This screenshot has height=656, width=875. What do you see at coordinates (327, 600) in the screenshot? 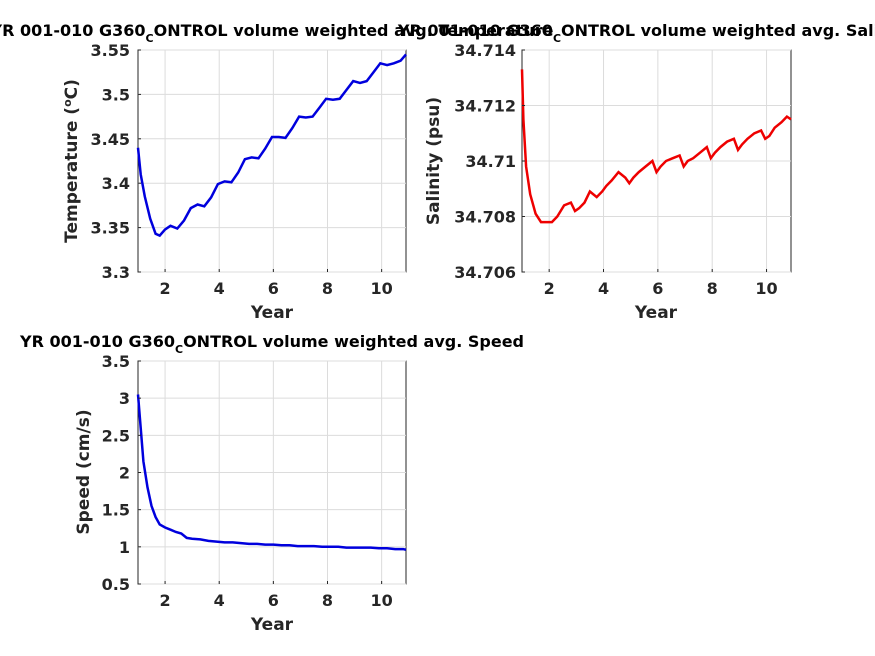
I see `speed-x-tick-label: 8` at bounding box center [327, 600].